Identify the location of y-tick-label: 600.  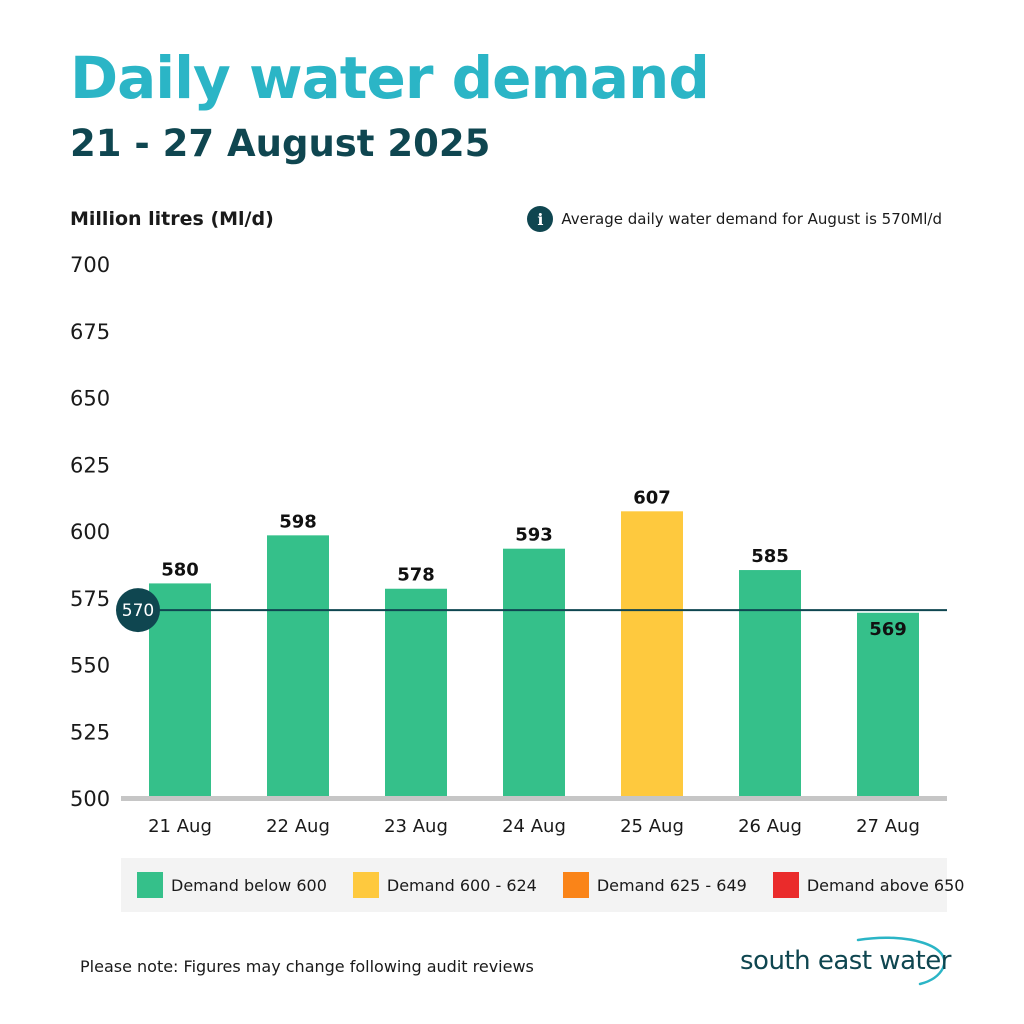
(90, 532).